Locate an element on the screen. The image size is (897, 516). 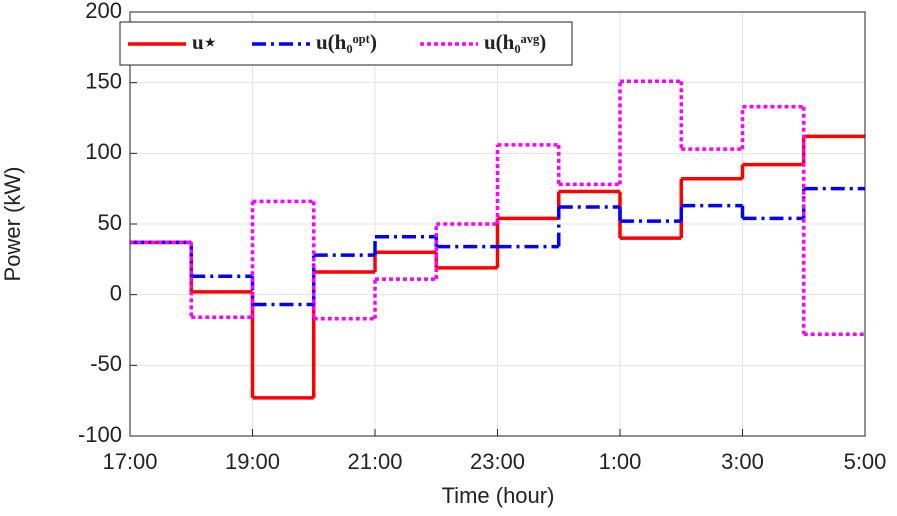
x-tick-label: 5:00 is located at coordinates (865, 461).